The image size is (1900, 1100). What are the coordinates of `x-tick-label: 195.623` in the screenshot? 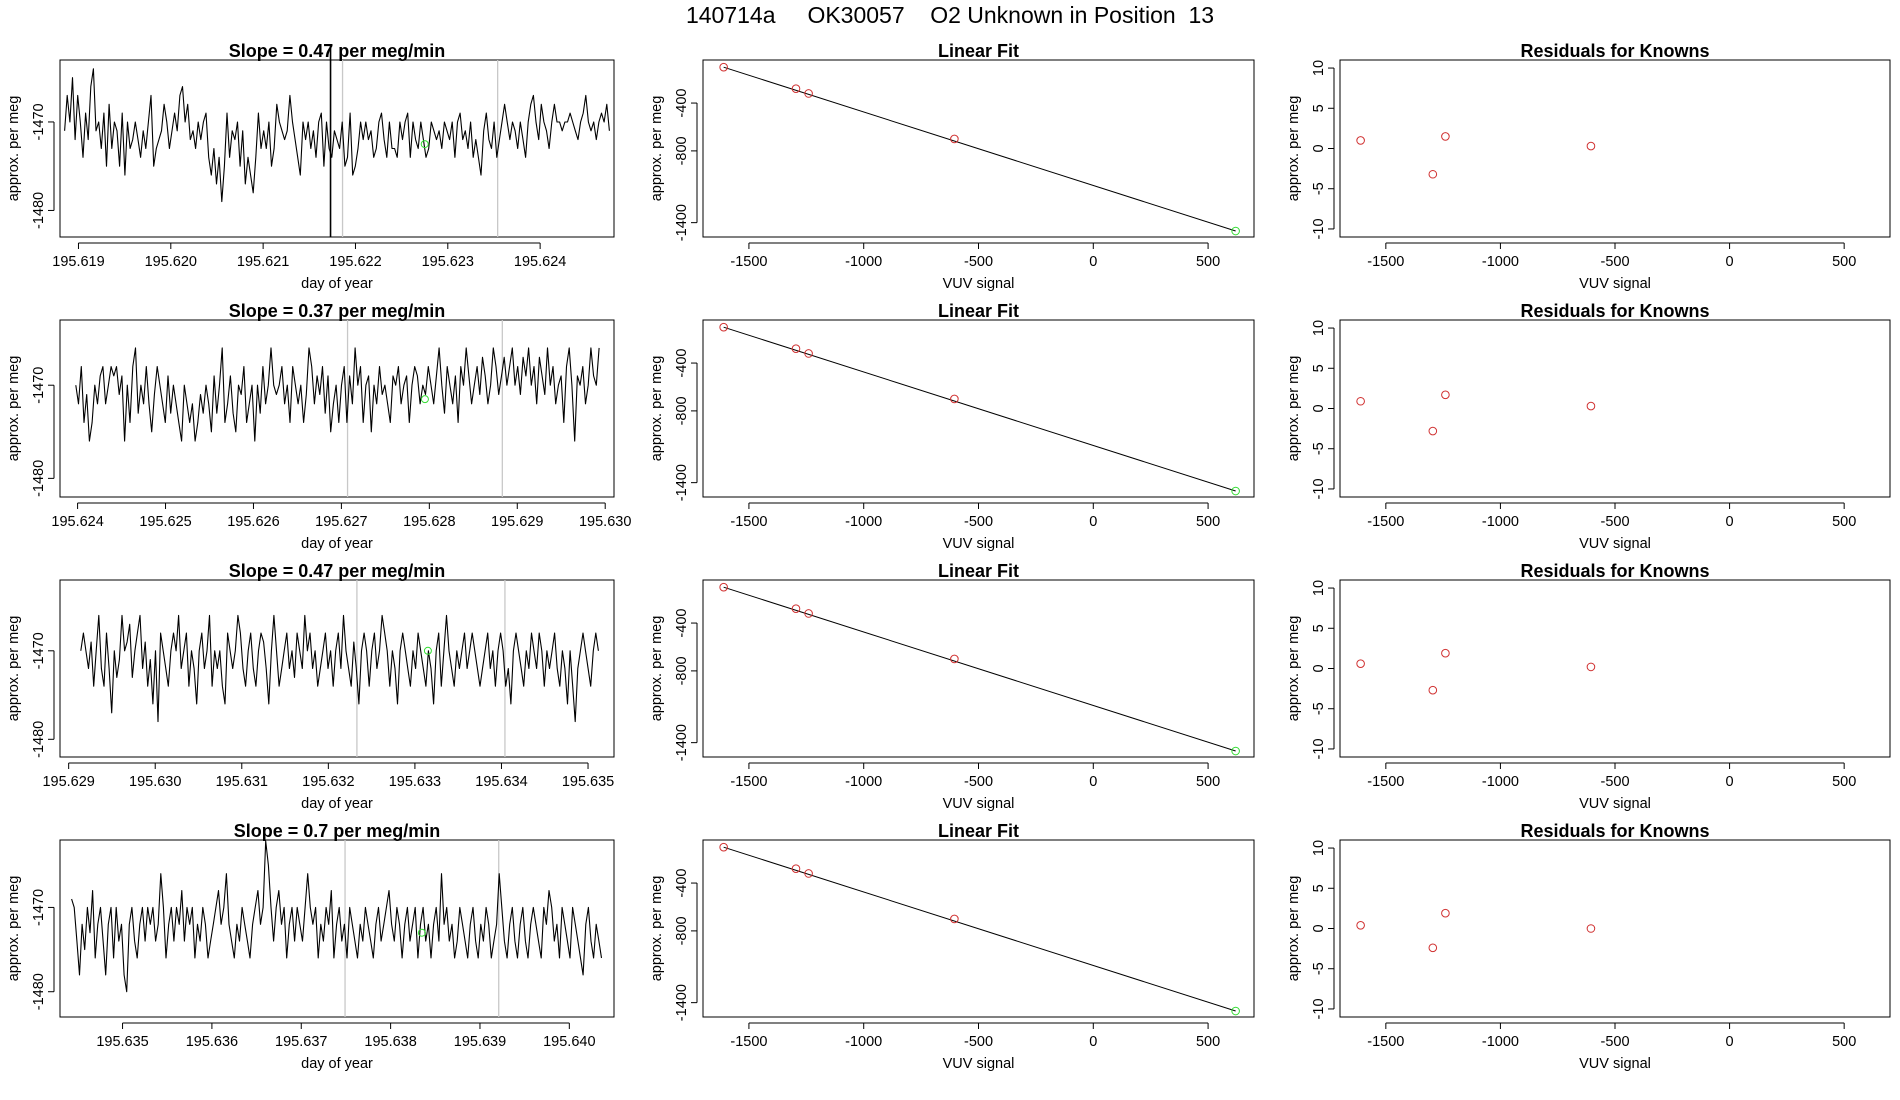 It's located at (448, 262).